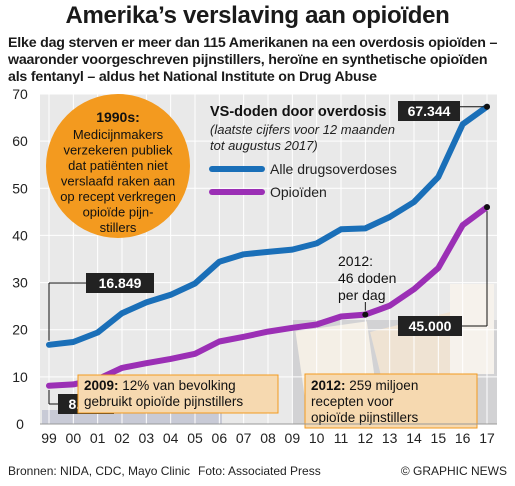  I want to click on note-2012-line: 2012: 259 miljoen, so click(364, 385).